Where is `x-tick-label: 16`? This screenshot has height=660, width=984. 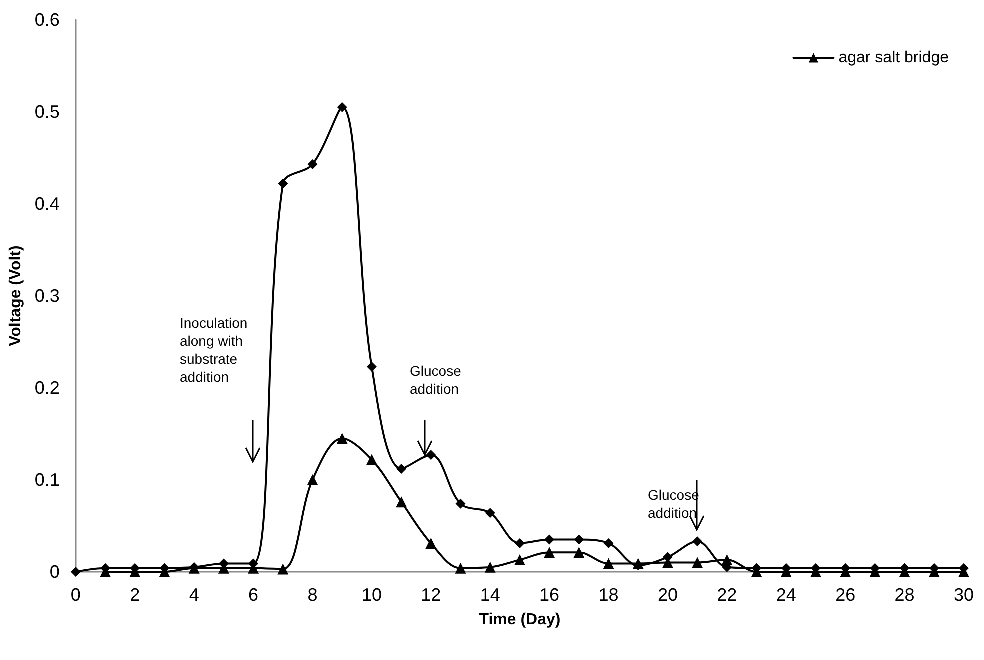
x-tick-label: 16 is located at coordinates (550, 595).